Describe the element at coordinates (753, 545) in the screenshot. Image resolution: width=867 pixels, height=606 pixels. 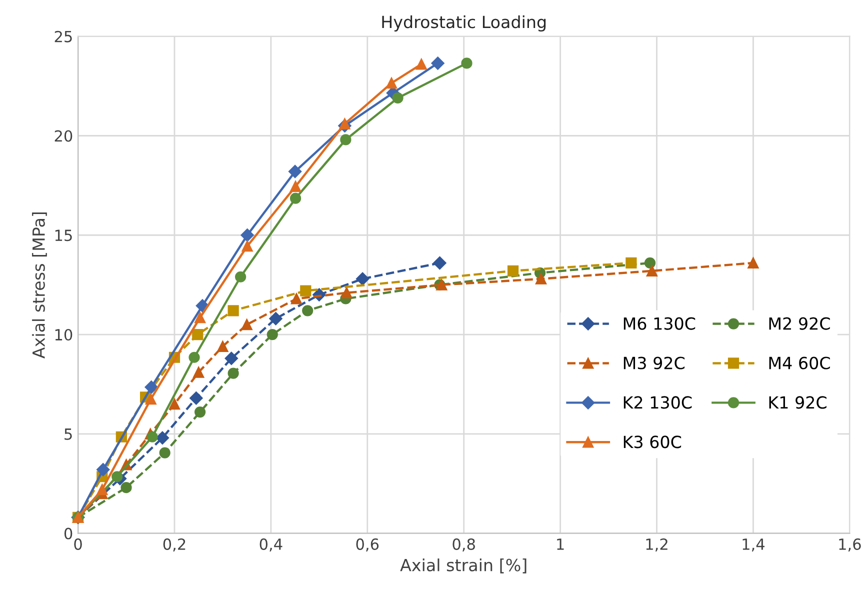
I see `x-tick-label: 1,4` at that location.